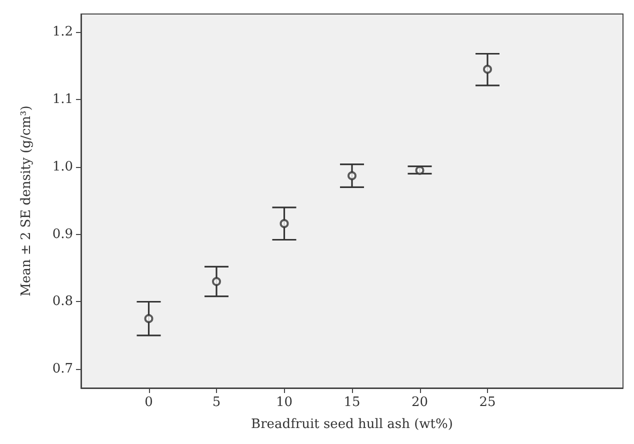  Describe the element at coordinates (419, 402) in the screenshot. I see `x-tick-label: 20` at that location.